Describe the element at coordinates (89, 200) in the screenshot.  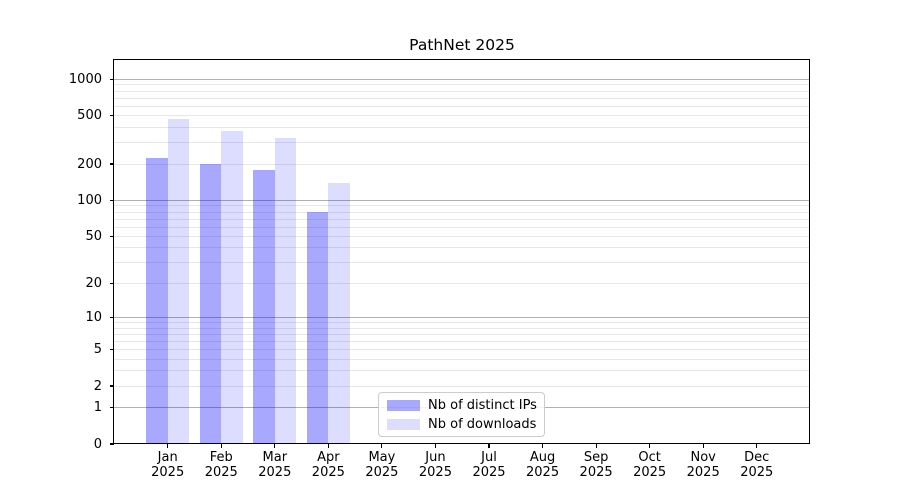
I see `y-tick-label: 100` at that location.